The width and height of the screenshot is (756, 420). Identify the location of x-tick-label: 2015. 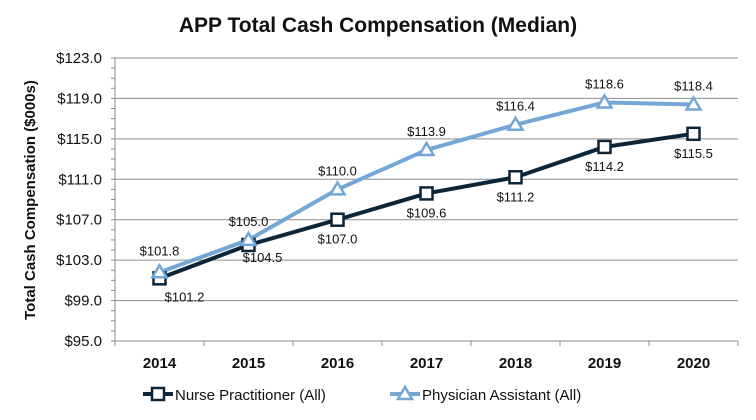
(248, 363).